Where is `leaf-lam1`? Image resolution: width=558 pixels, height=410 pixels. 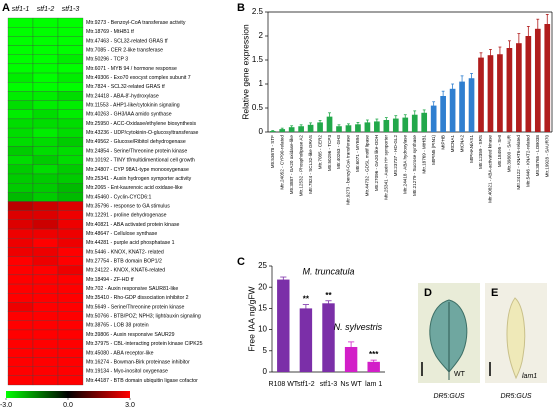 leaf-lam1 is located at coordinates (516, 338).